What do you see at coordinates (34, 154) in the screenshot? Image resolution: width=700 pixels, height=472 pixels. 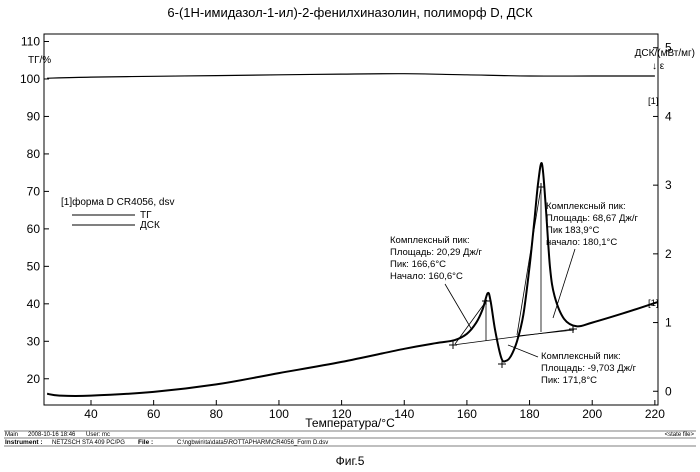 I see `left-tick-label-6: 80` at bounding box center [34, 154].